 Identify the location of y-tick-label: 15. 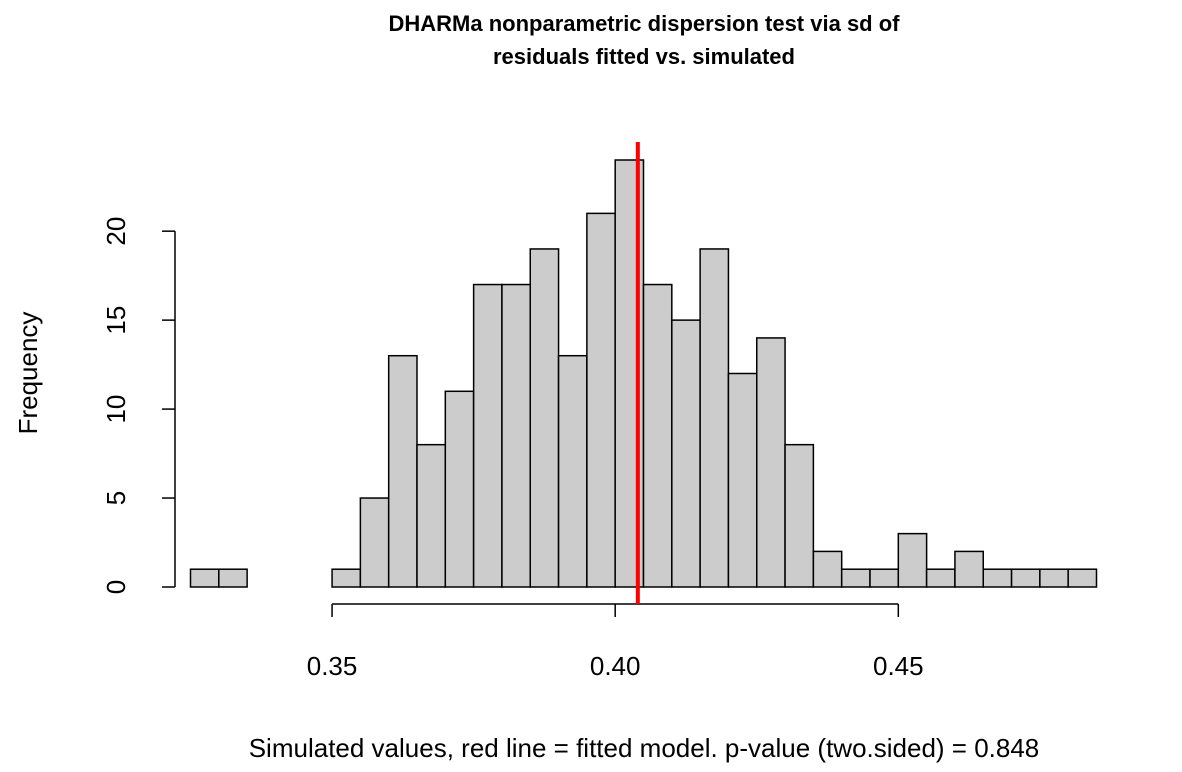
(116, 320).